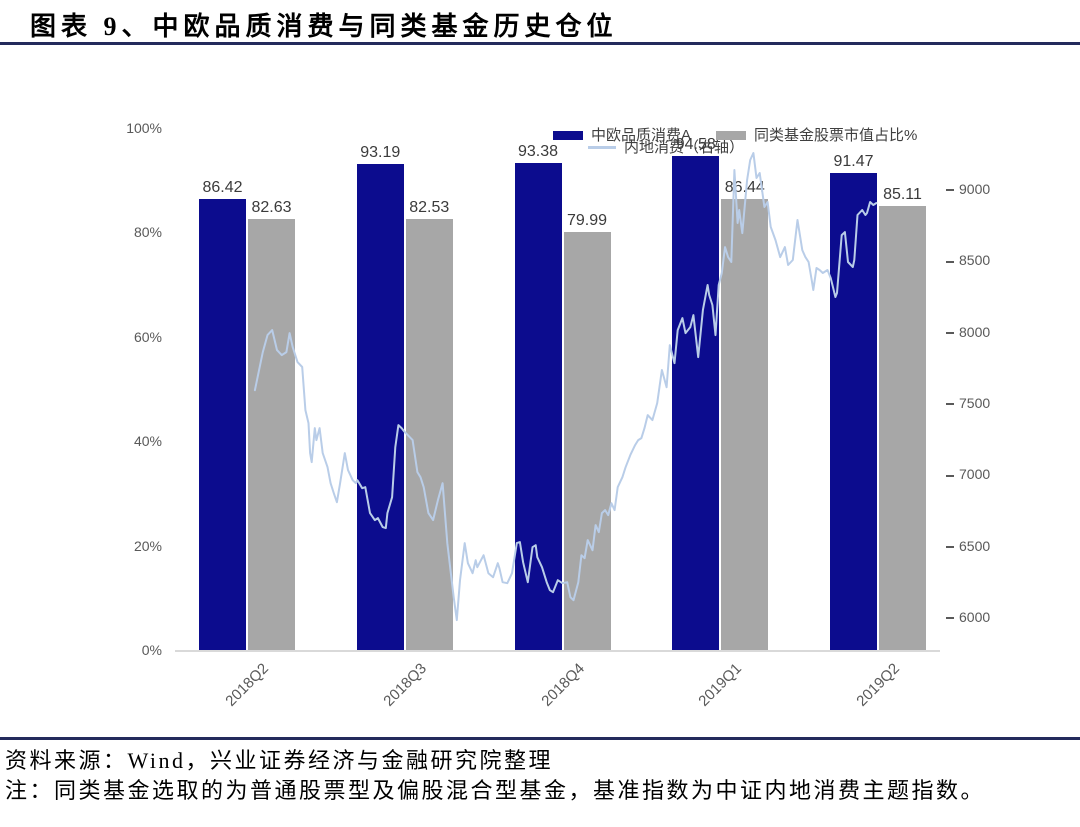  What do you see at coordinates (147, 545) in the screenshot?
I see `left-axis-tick: 20%` at bounding box center [147, 545].